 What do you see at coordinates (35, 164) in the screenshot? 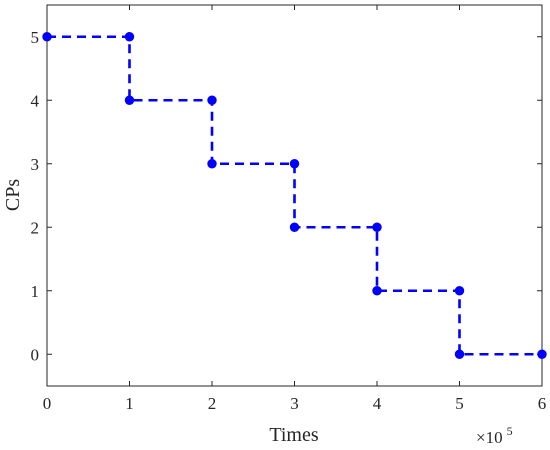
I see `y-tick-label: 3` at bounding box center [35, 164].